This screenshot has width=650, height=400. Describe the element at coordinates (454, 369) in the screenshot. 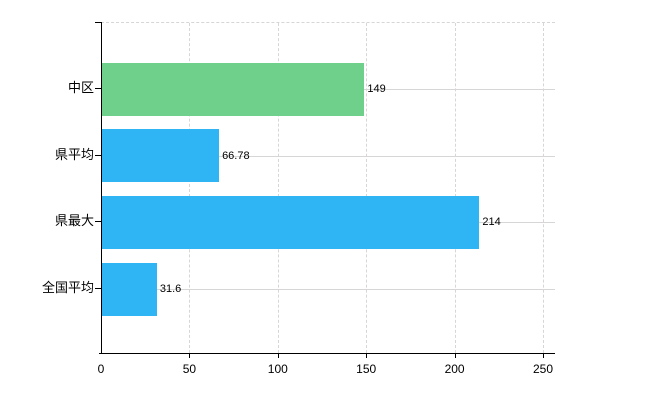

I see `x-axis-tick-label: 200` at that location.